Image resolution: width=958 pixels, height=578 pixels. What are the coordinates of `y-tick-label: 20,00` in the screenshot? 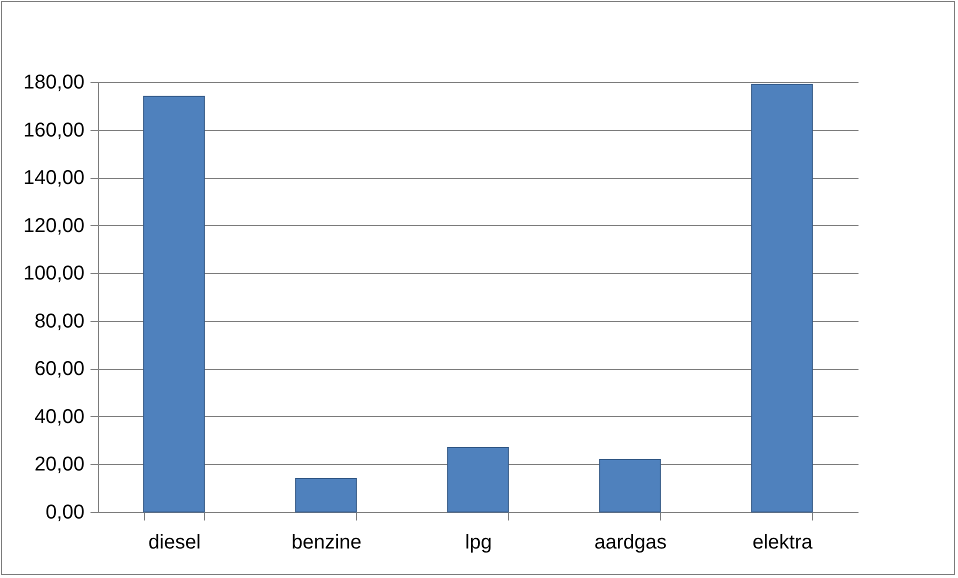 It's located at (59, 465).